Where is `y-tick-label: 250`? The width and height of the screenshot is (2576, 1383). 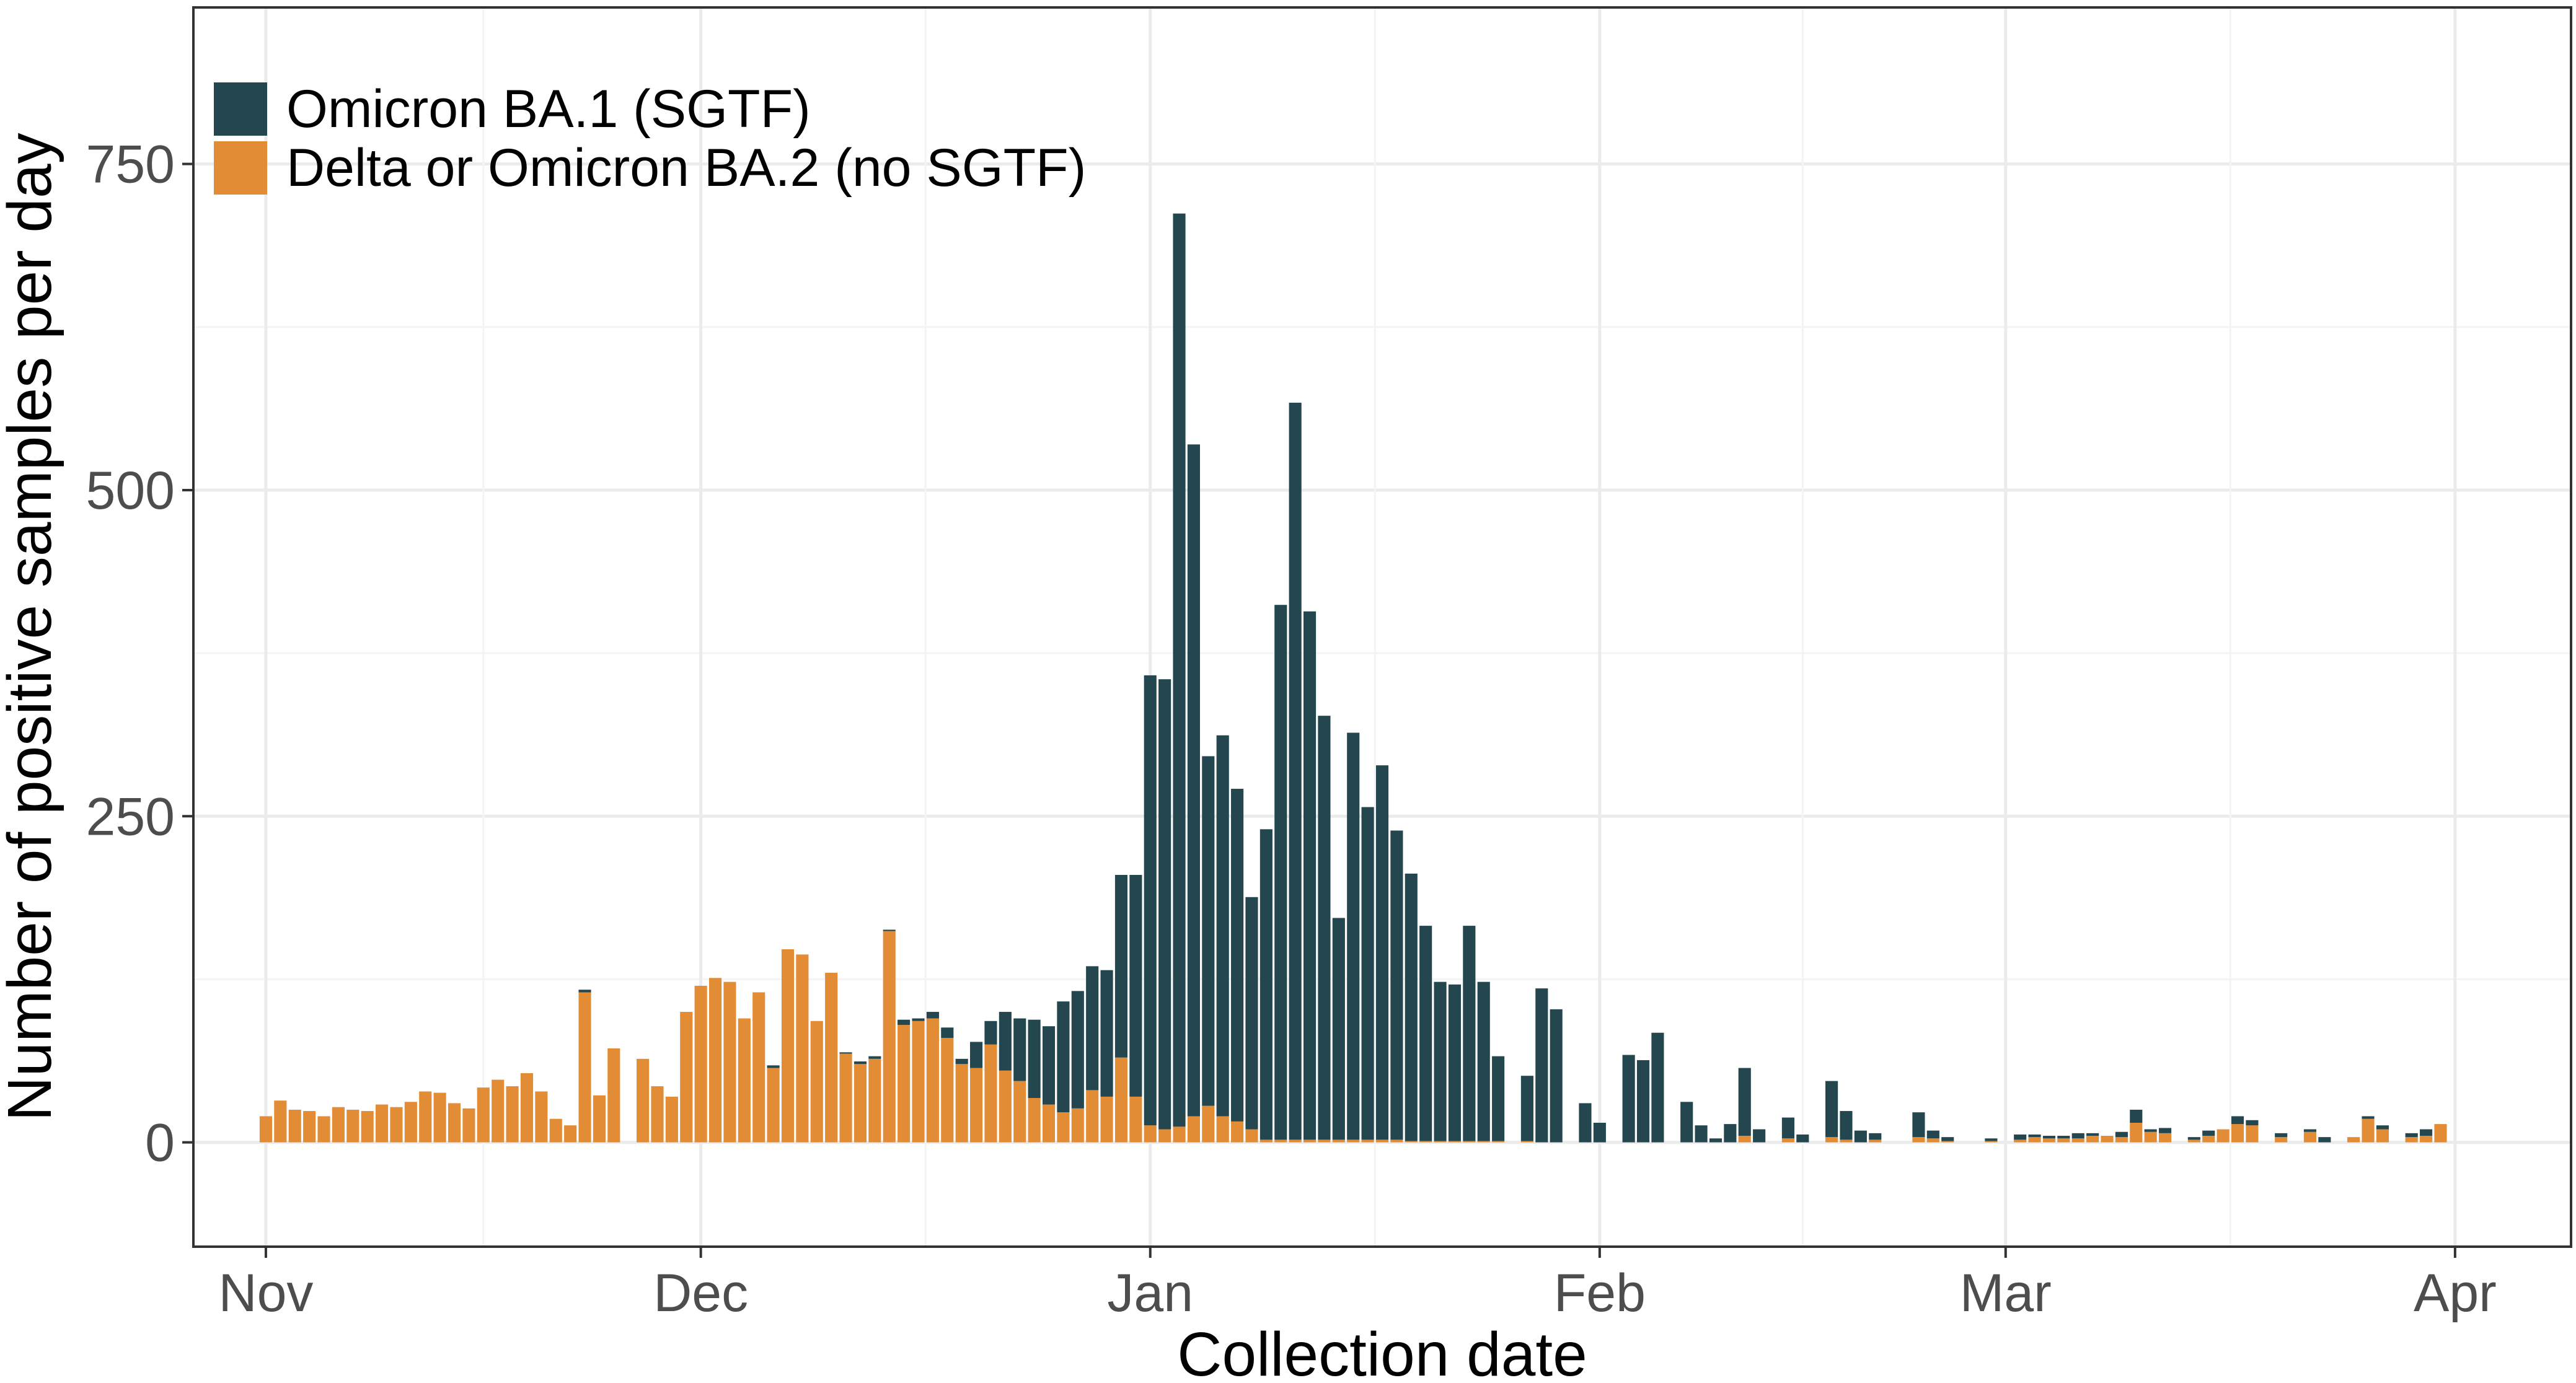 y-tick-label: 250 is located at coordinates (130, 817).